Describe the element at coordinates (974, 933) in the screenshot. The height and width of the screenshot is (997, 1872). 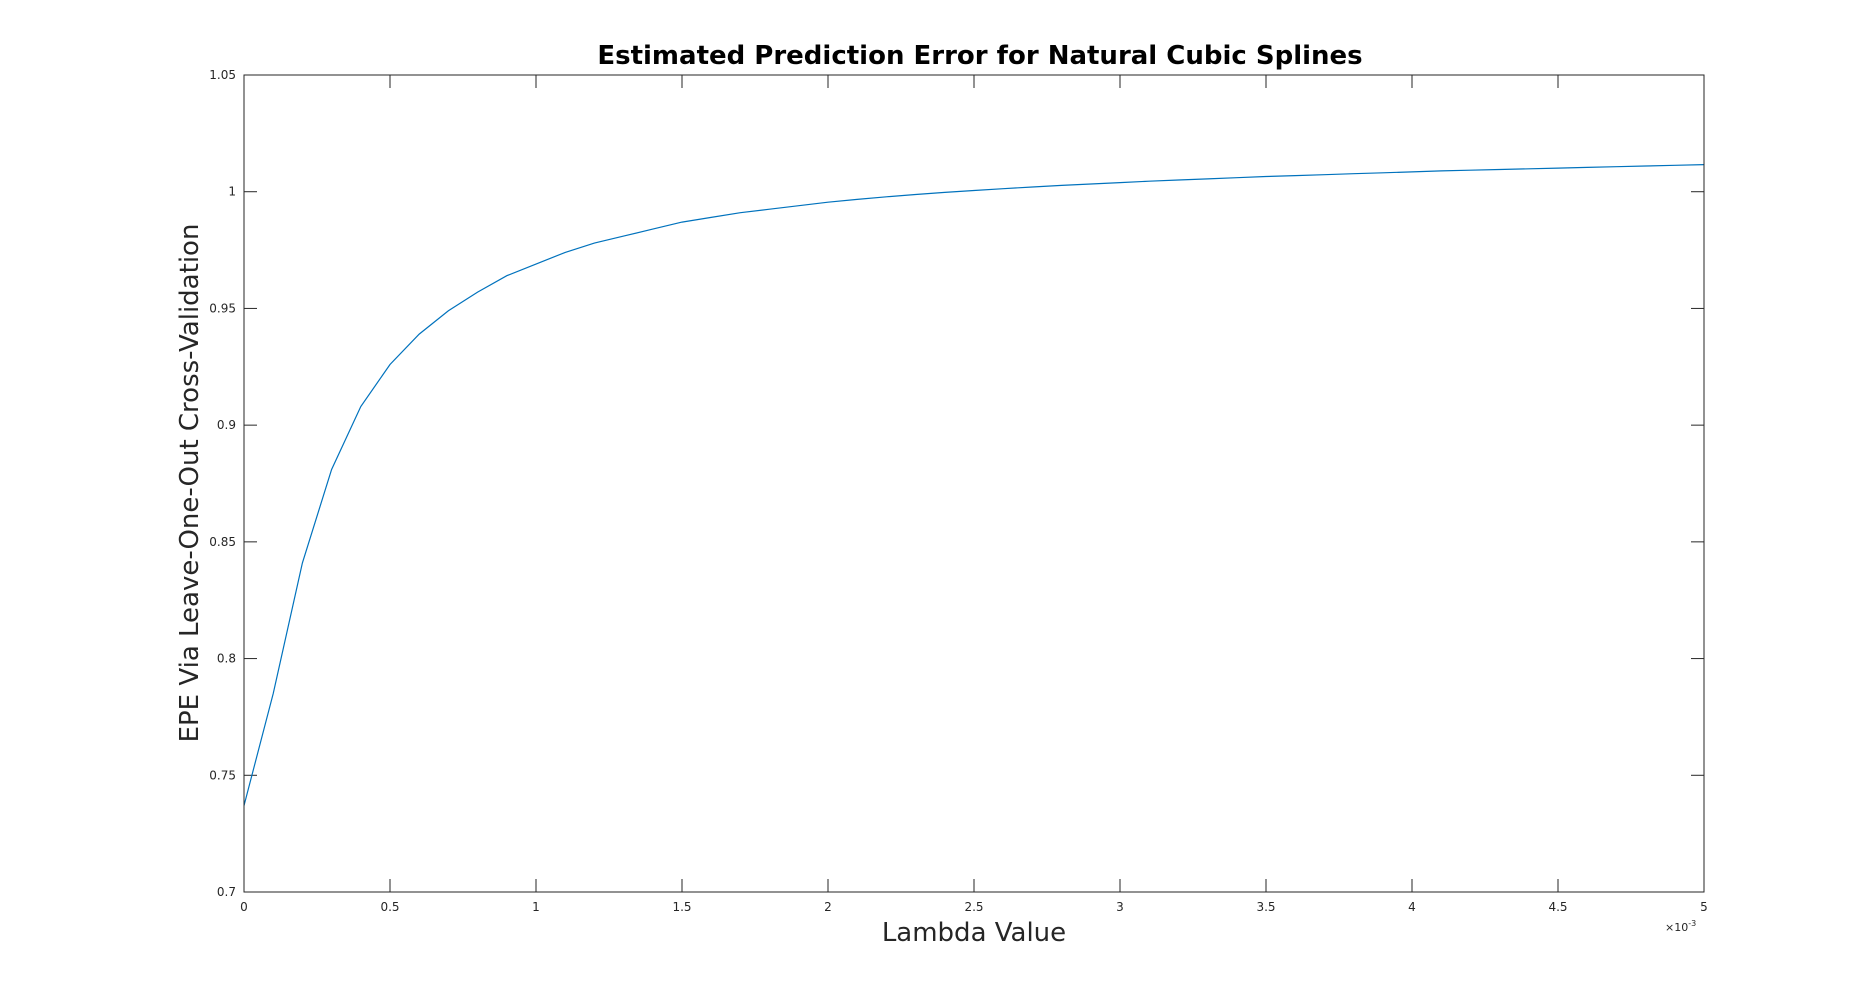
I see `x-axis-label: Lambda Value` at that location.